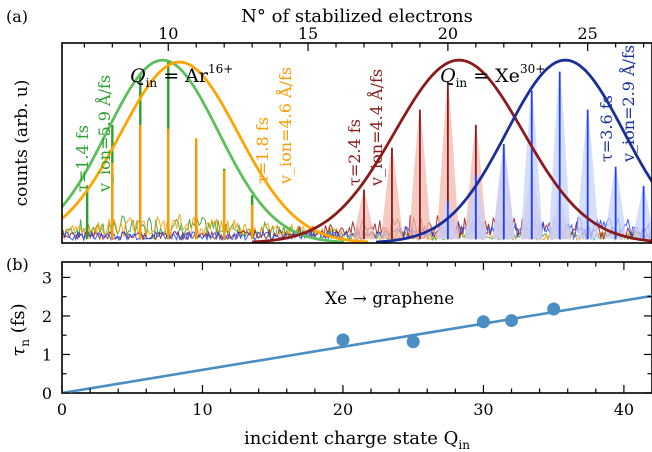  I want to click on series-annotation-darkred: τ=2.4 fs v_ion=4.4 Å/fs, so click(365, 128).